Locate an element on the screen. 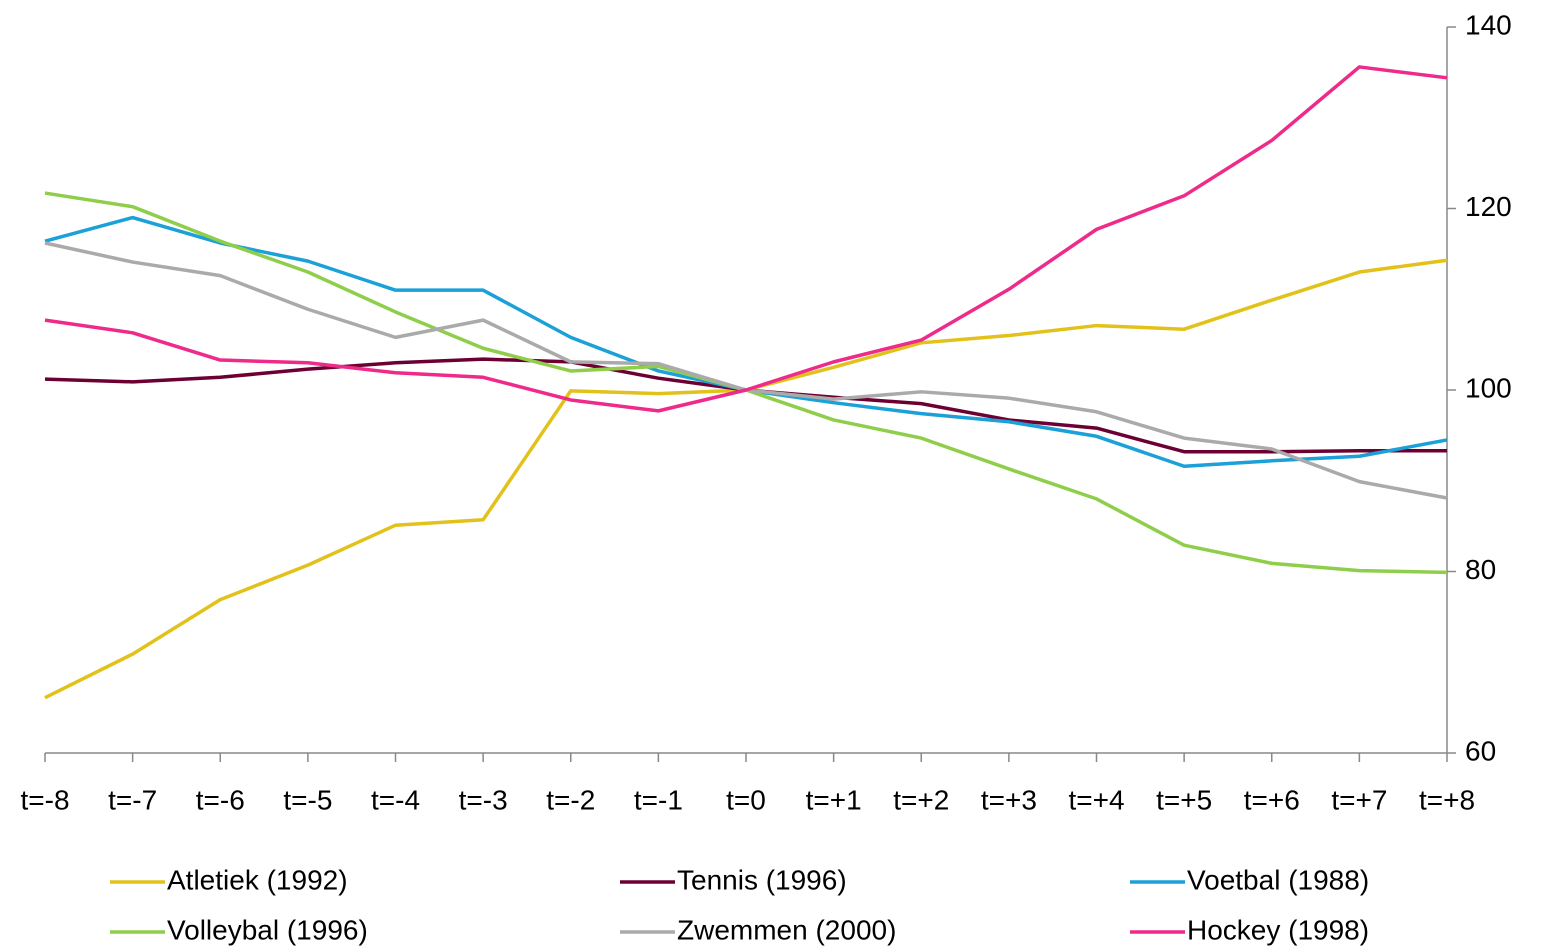  x-tick-label: t=-4 is located at coordinates (395, 799).